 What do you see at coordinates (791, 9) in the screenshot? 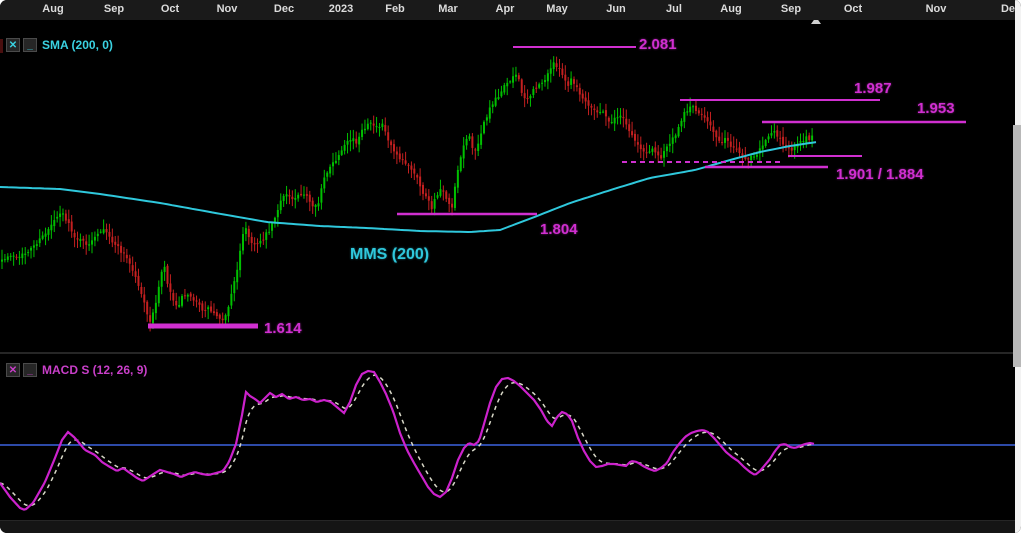
I see `month-label: Sep` at bounding box center [791, 9].